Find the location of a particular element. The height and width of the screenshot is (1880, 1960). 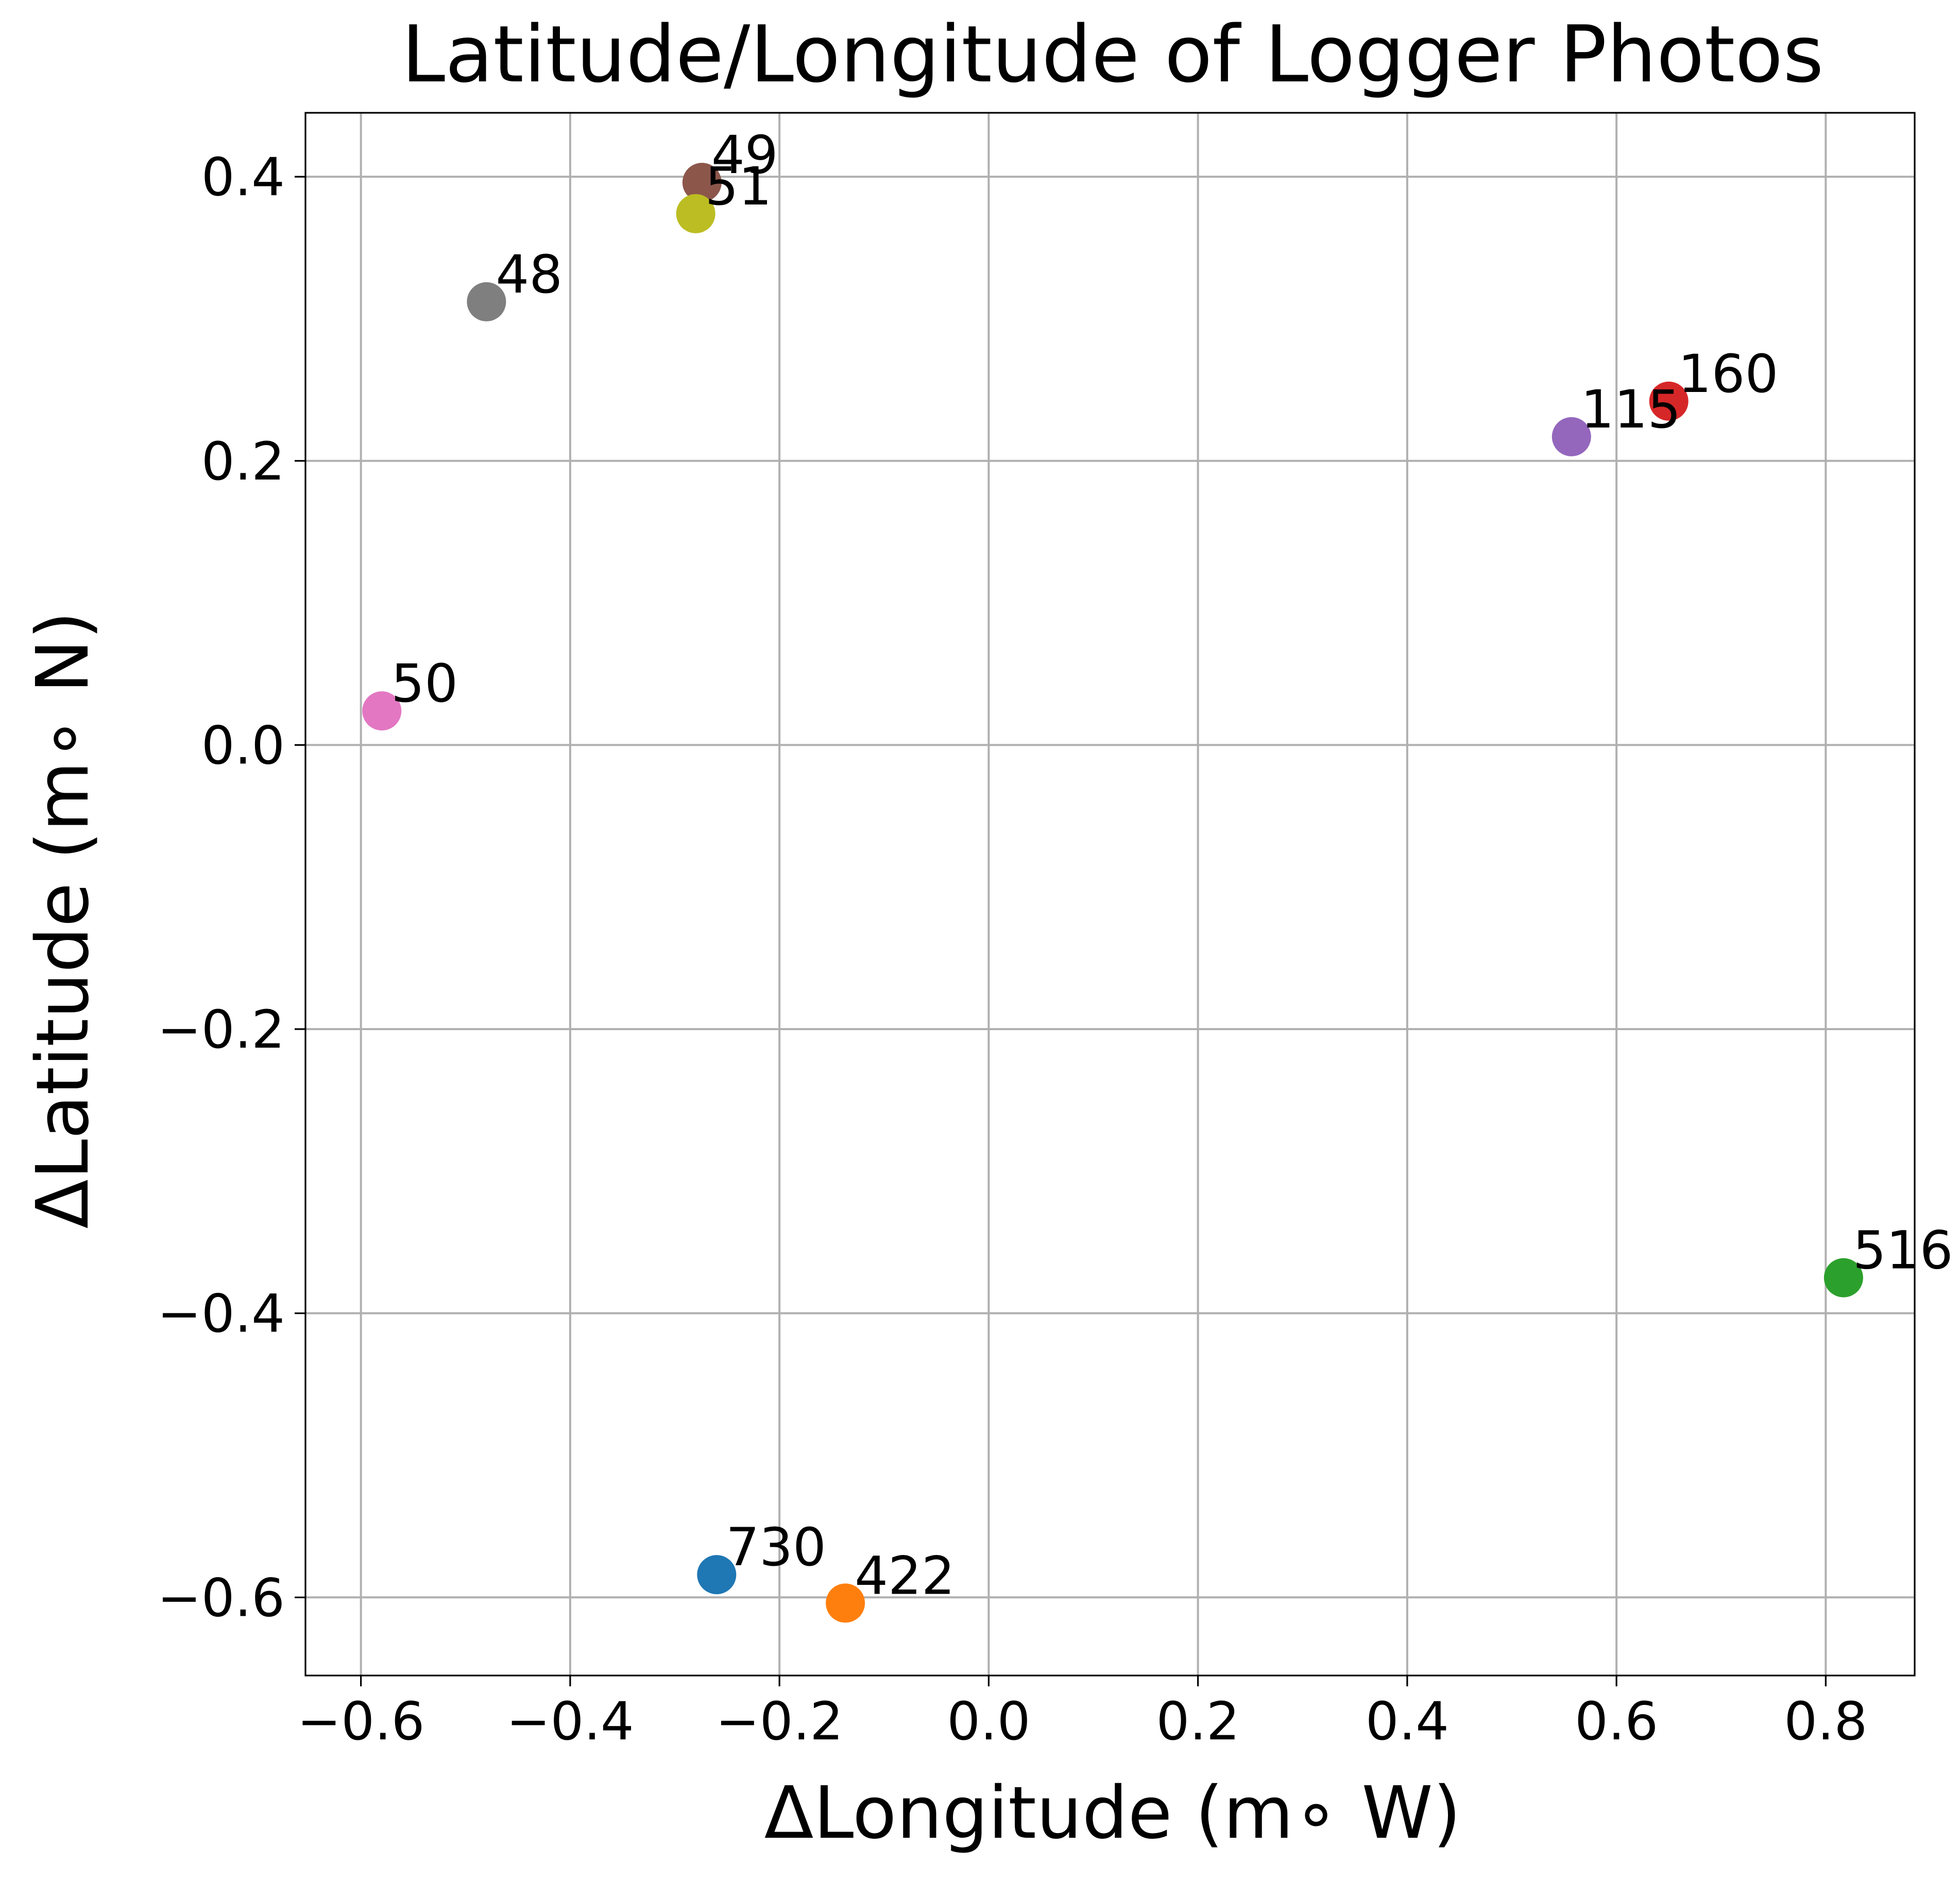

y-tick-label: −0.4 is located at coordinates (221, 1314).